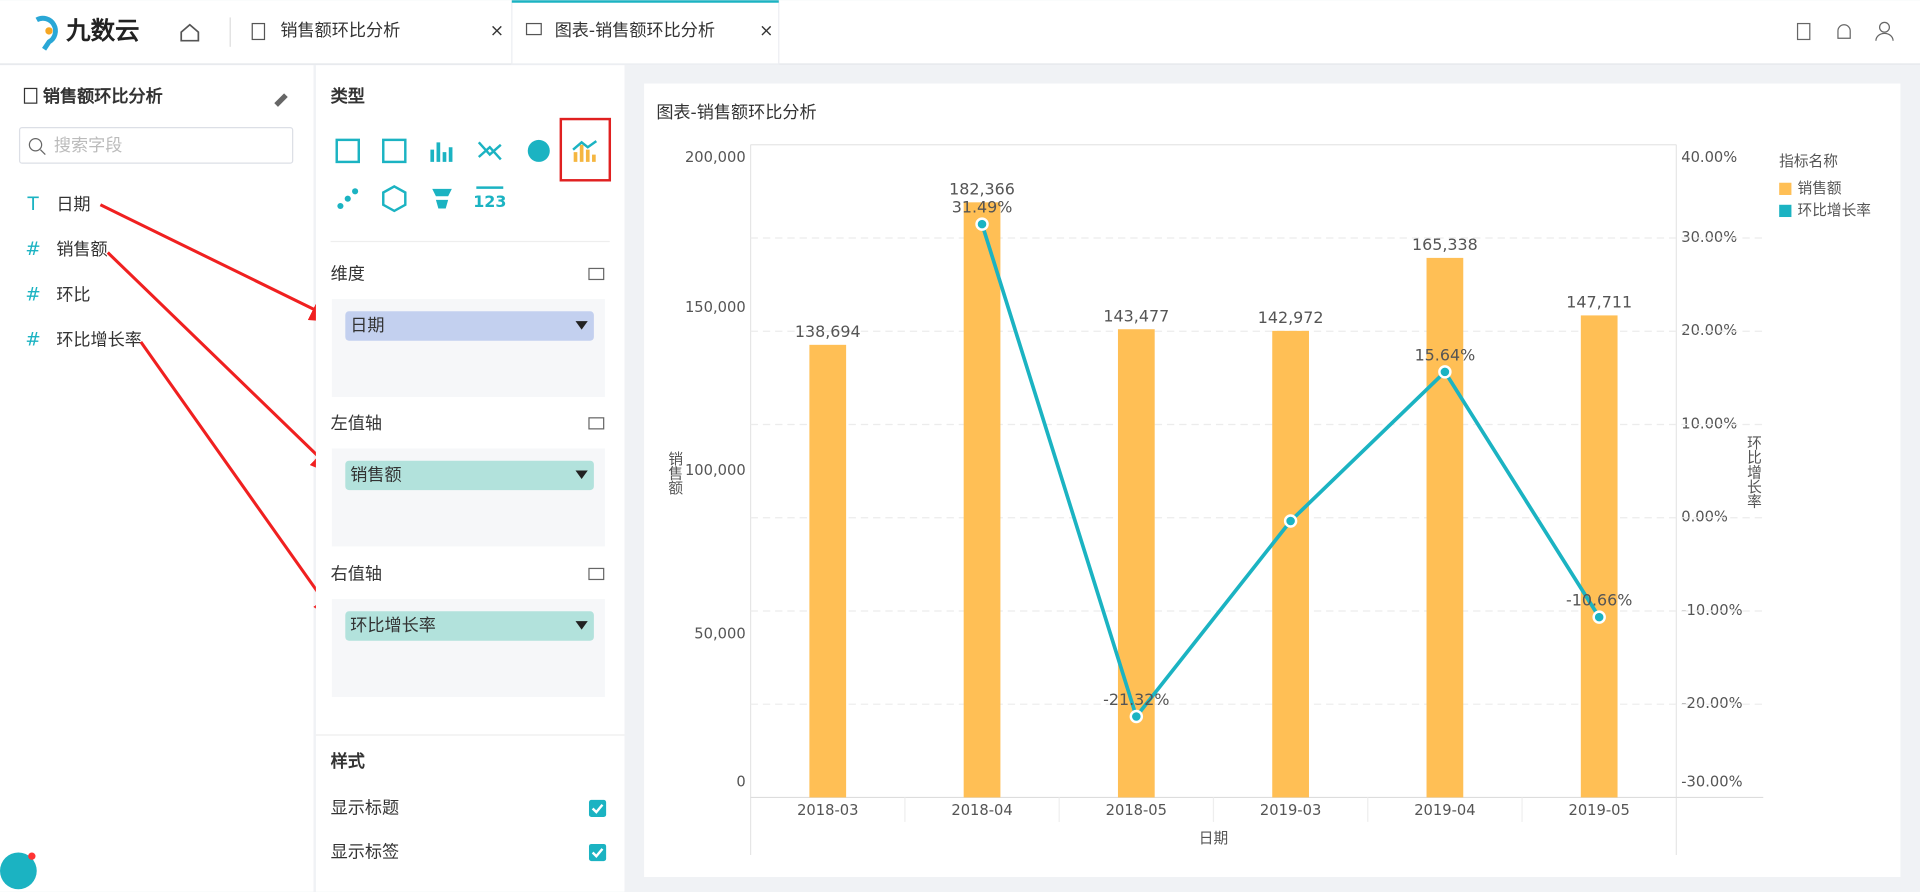  What do you see at coordinates (1709, 157) in the screenshot?
I see `y2-tick-label: 40.00%` at bounding box center [1709, 157].